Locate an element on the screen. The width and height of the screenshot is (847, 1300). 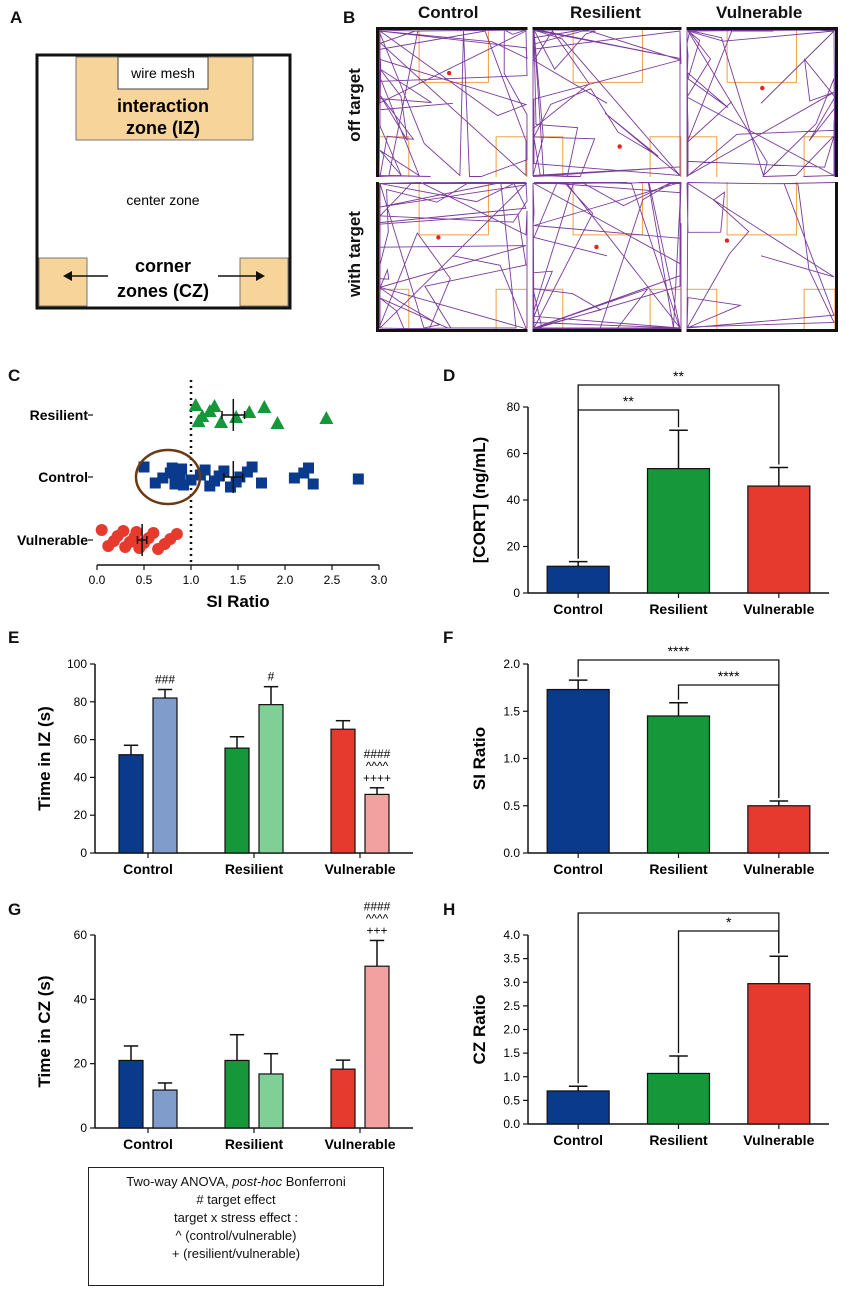
bar-control-with is located at coordinates (165, 775).